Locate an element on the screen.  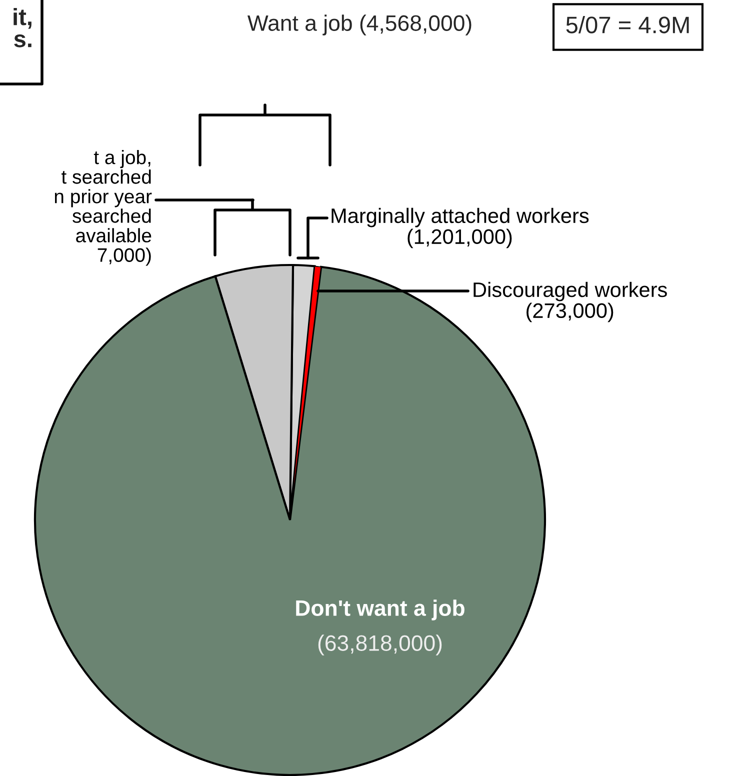
slice-label: Marginally attached workers (1,201,000) is located at coordinates (460, 228).